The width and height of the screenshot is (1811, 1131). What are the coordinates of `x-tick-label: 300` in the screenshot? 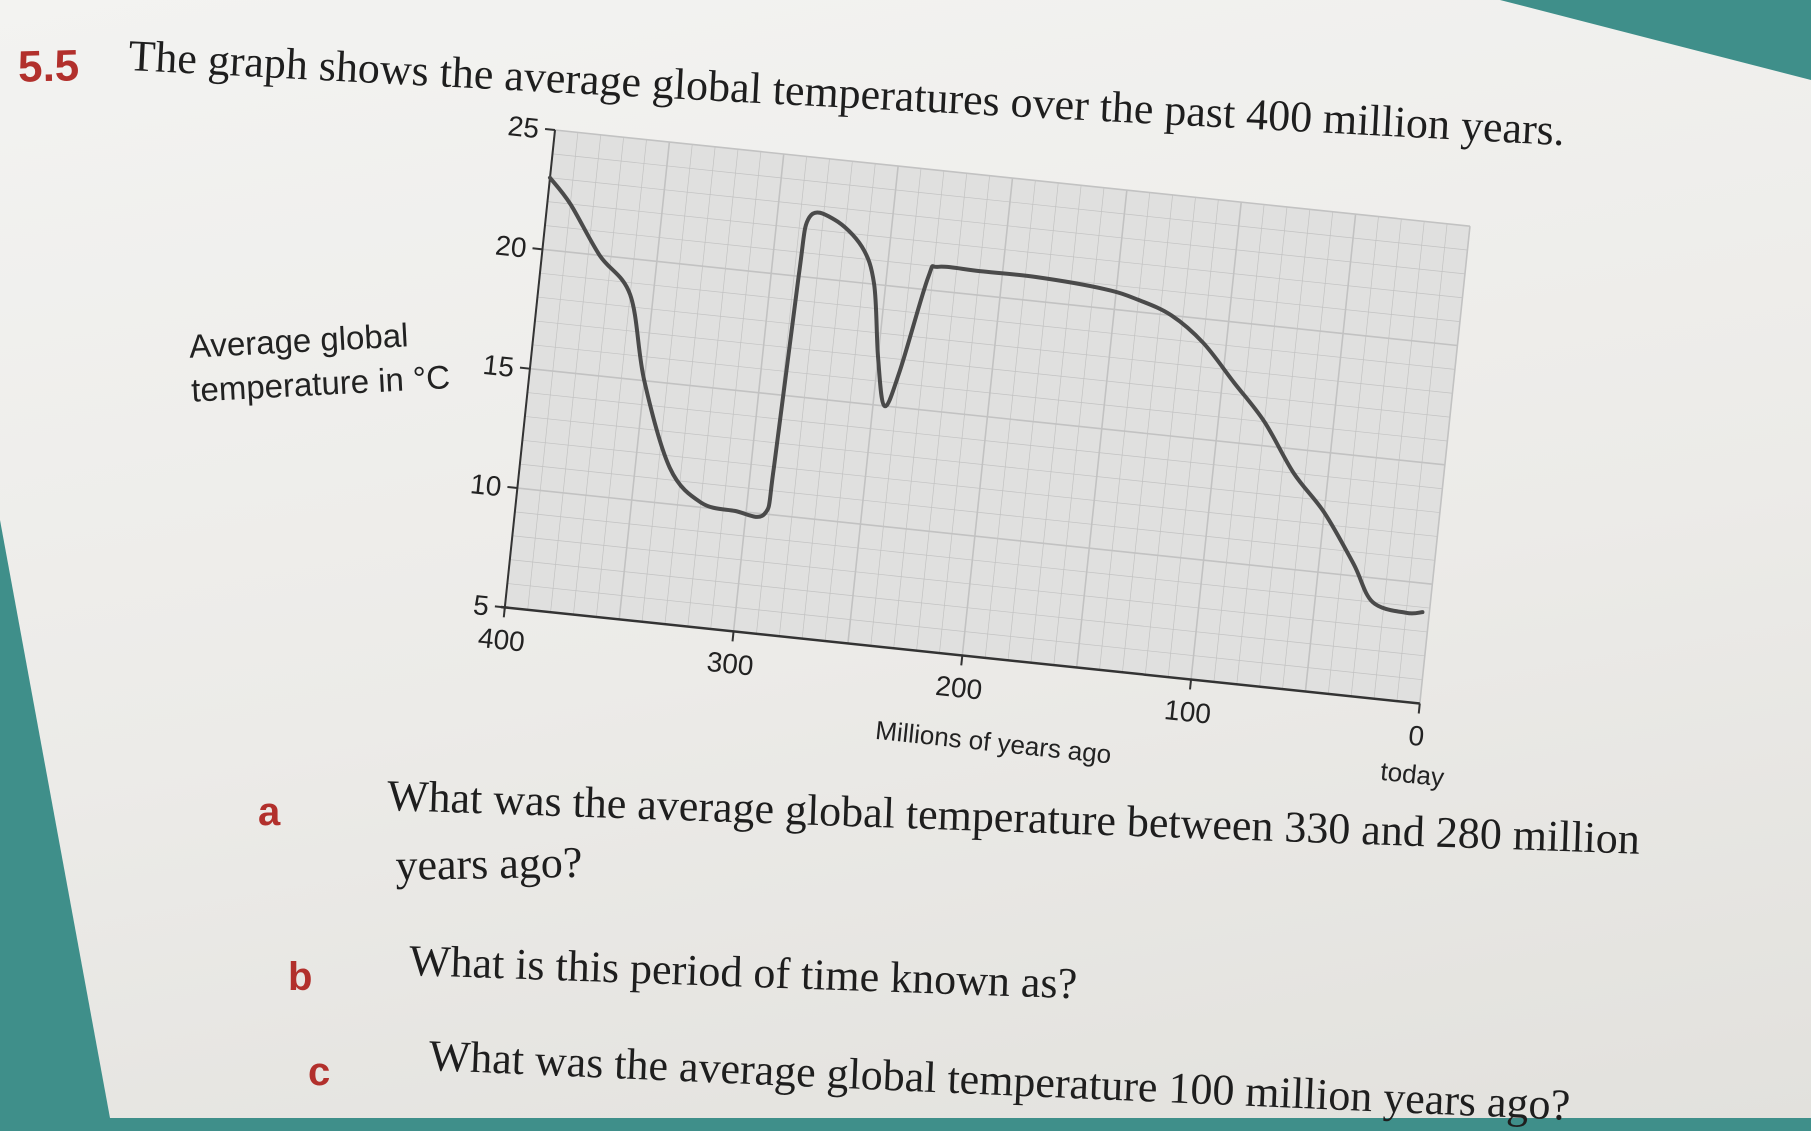 It's located at (730, 664).